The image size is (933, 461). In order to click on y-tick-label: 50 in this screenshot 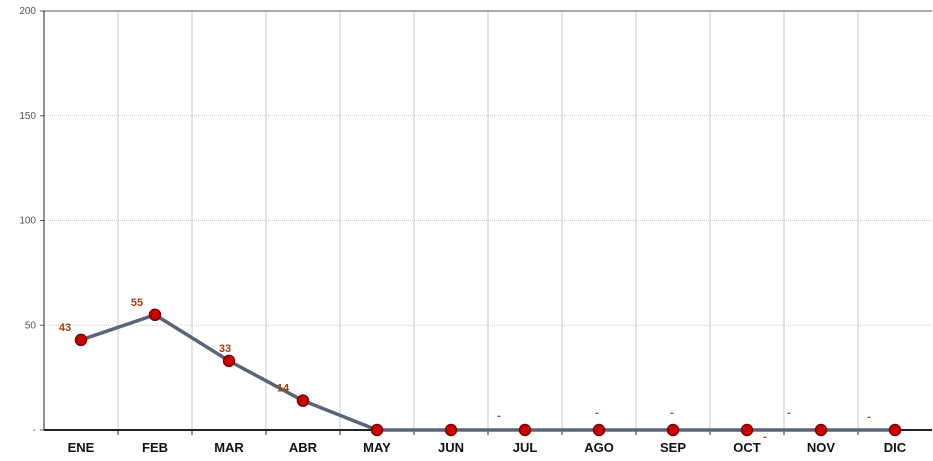, I will do `click(31, 325)`.